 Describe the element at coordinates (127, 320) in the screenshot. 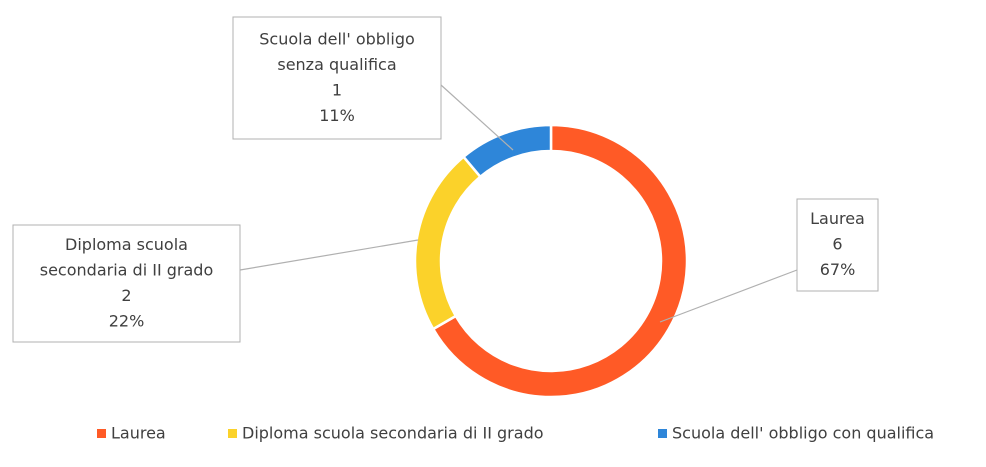

I see `data-label-percent: 22%` at that location.